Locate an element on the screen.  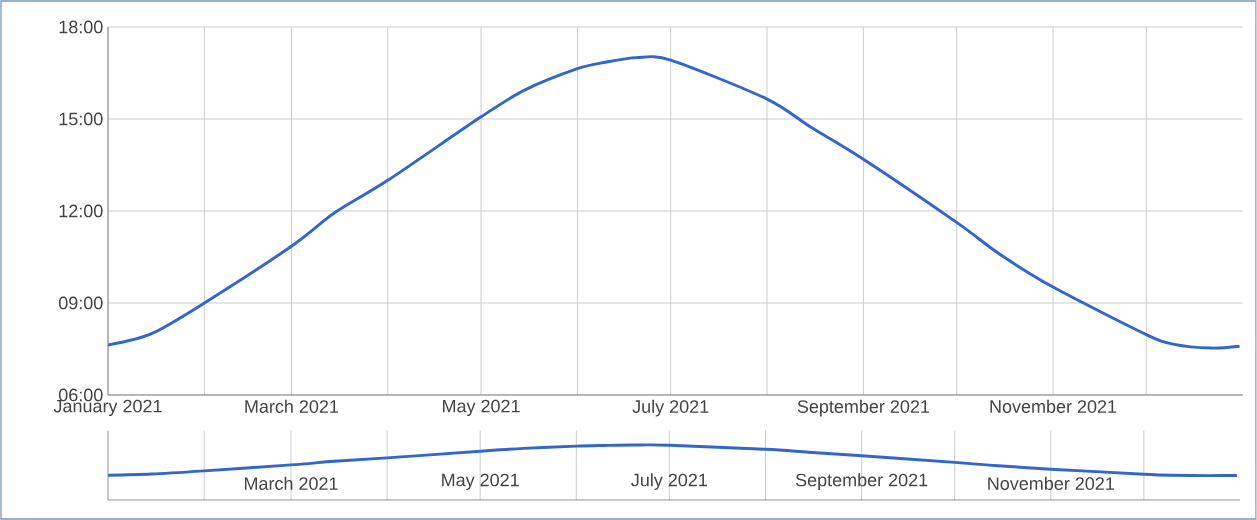
y-tick-label: 09:00 is located at coordinates (80, 303).